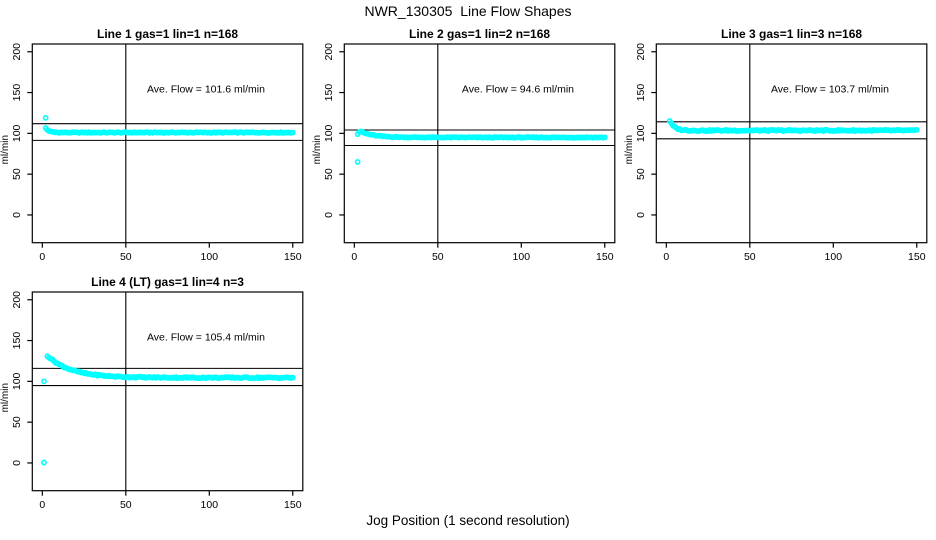 Image resolution: width=936 pixels, height=540 pixels. What do you see at coordinates (479, 34) in the screenshot?
I see `panel-title: Line 2 gas=1 lin=2 n=168` at bounding box center [479, 34].